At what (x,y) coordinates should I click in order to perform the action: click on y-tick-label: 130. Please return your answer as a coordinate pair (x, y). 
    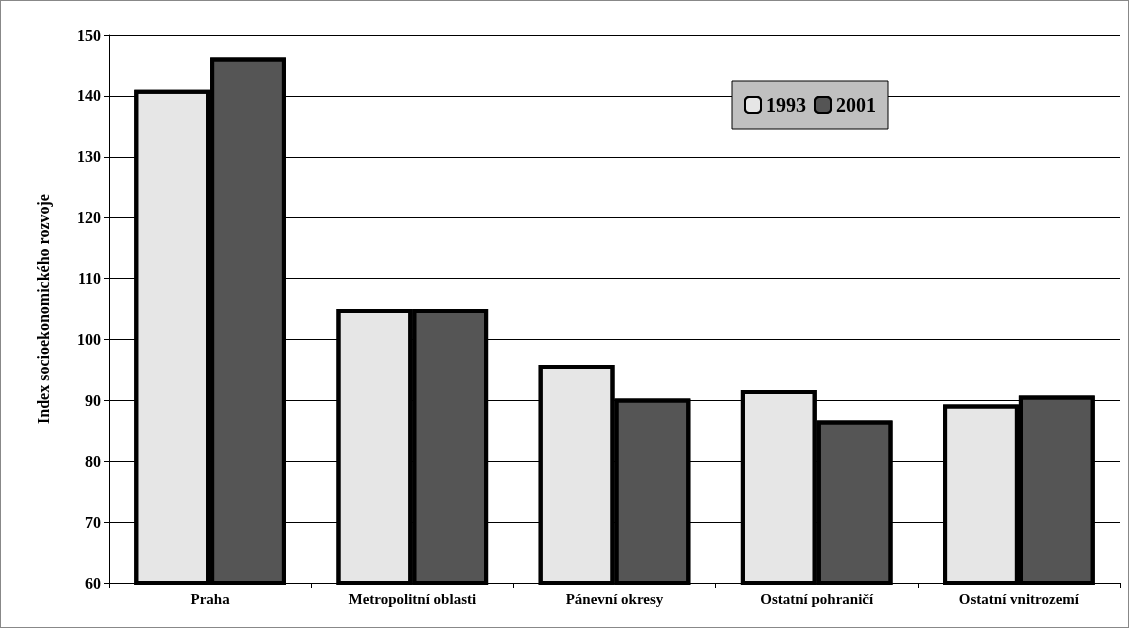
    Looking at the image, I should click on (89, 157).